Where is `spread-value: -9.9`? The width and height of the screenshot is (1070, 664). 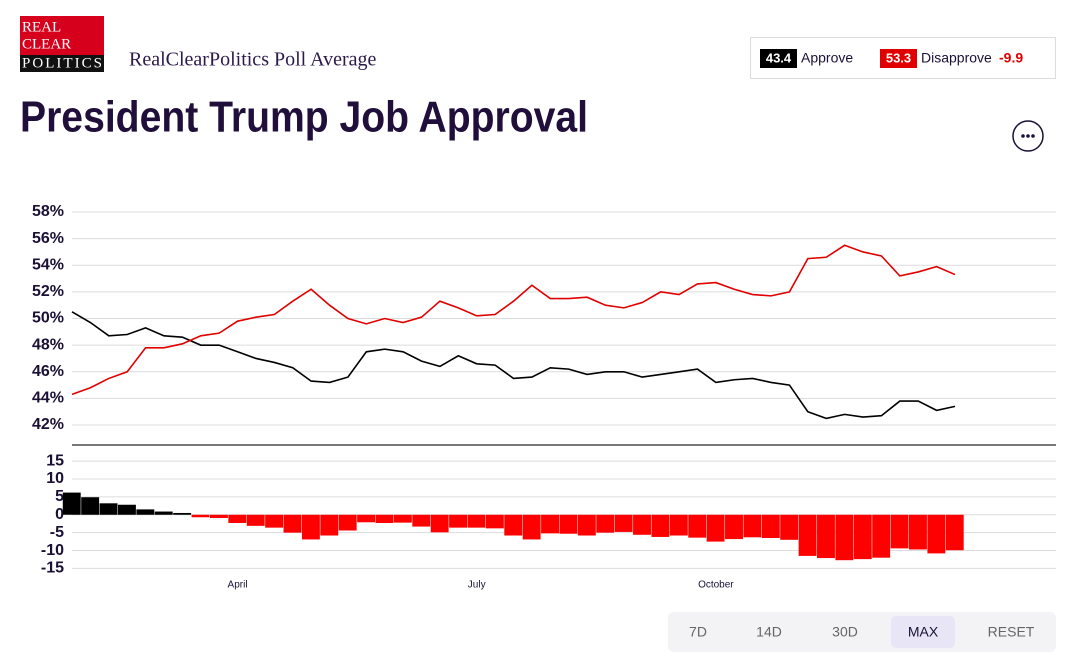
spread-value: -9.9 is located at coordinates (1011, 58).